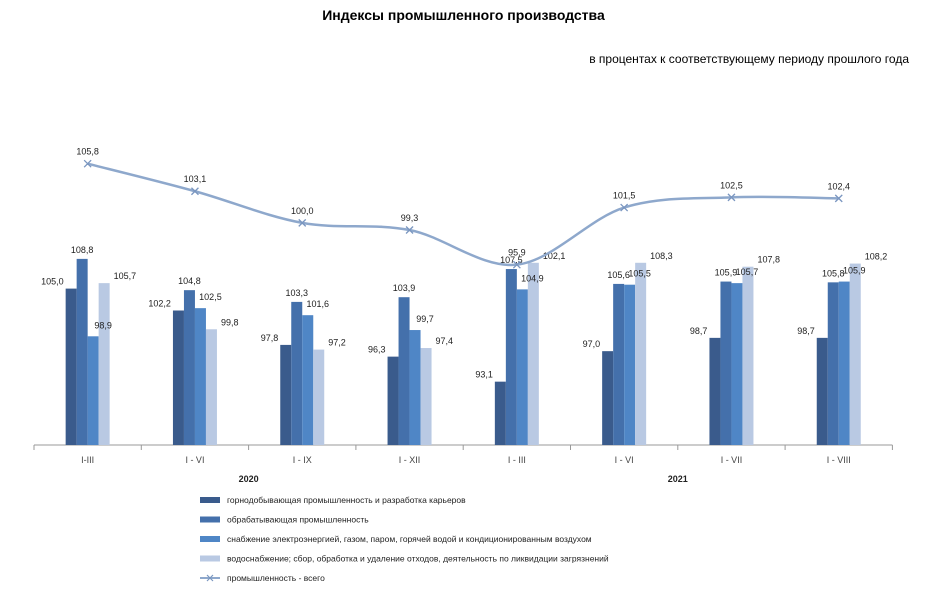  I want to click on x-tick-label: I - IX, so click(302, 460).